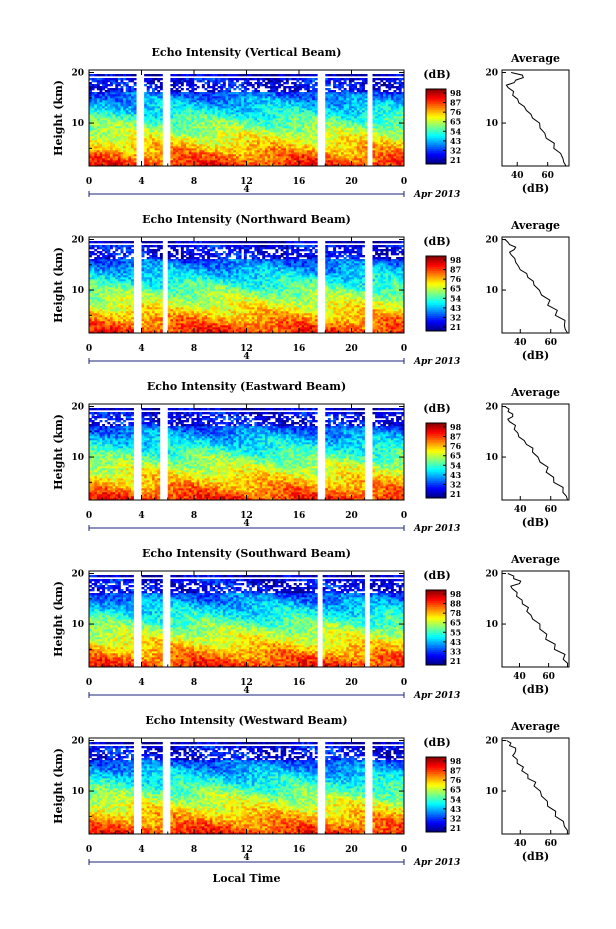 Image resolution: width=616 pixels, height=929 pixels. I want to click on colorbar-tick-label: 87, so click(455, 270).